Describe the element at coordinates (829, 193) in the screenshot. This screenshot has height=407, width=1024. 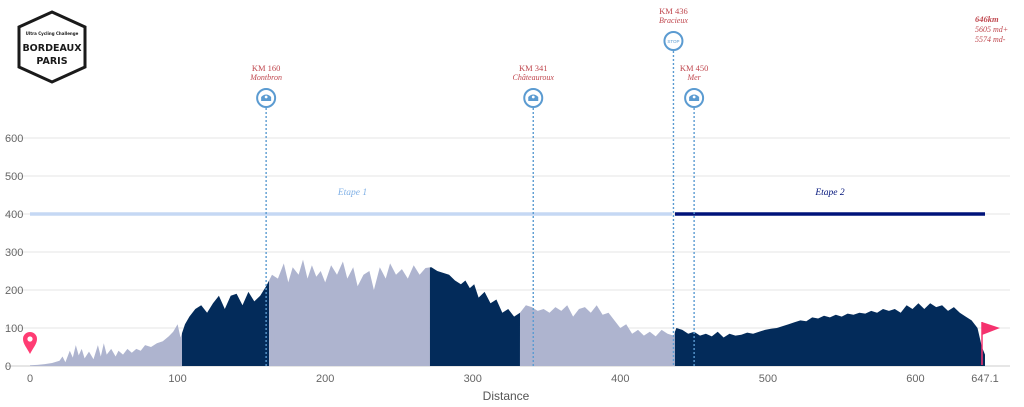
I see `stage-label: Etape 2` at that location.